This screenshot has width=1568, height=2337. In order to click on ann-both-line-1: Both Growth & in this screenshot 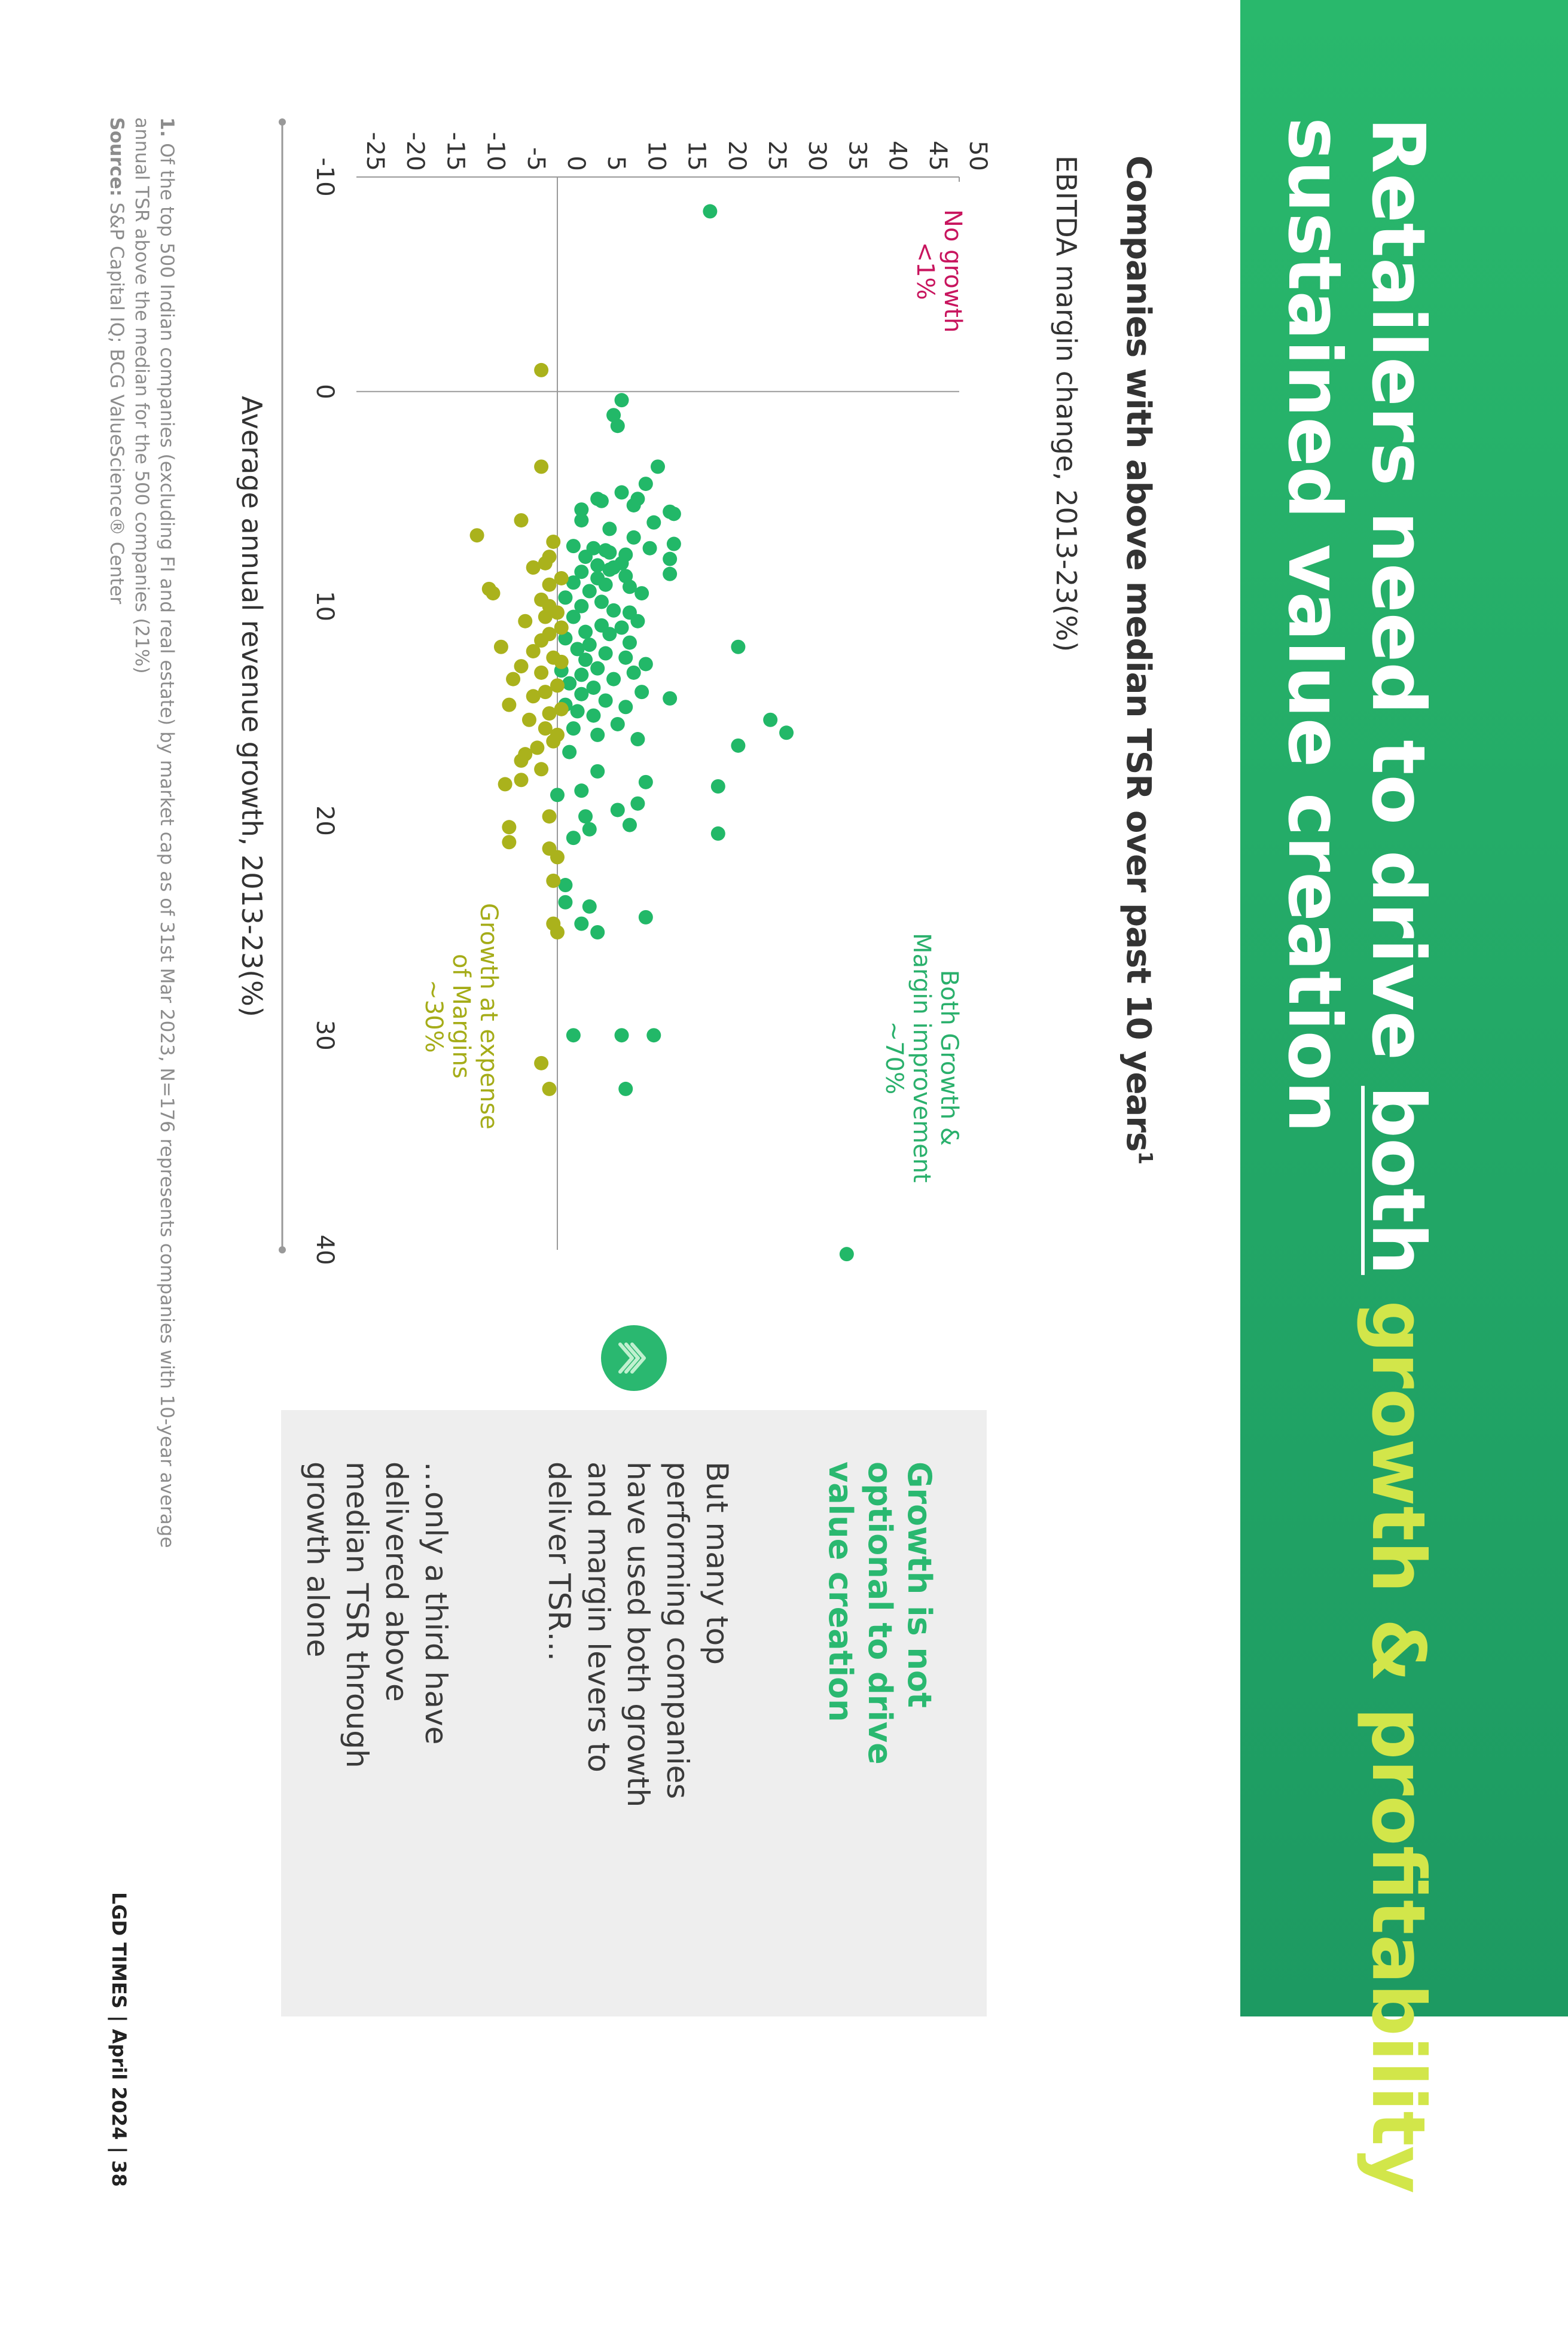, I will do `click(949, 1057)`.